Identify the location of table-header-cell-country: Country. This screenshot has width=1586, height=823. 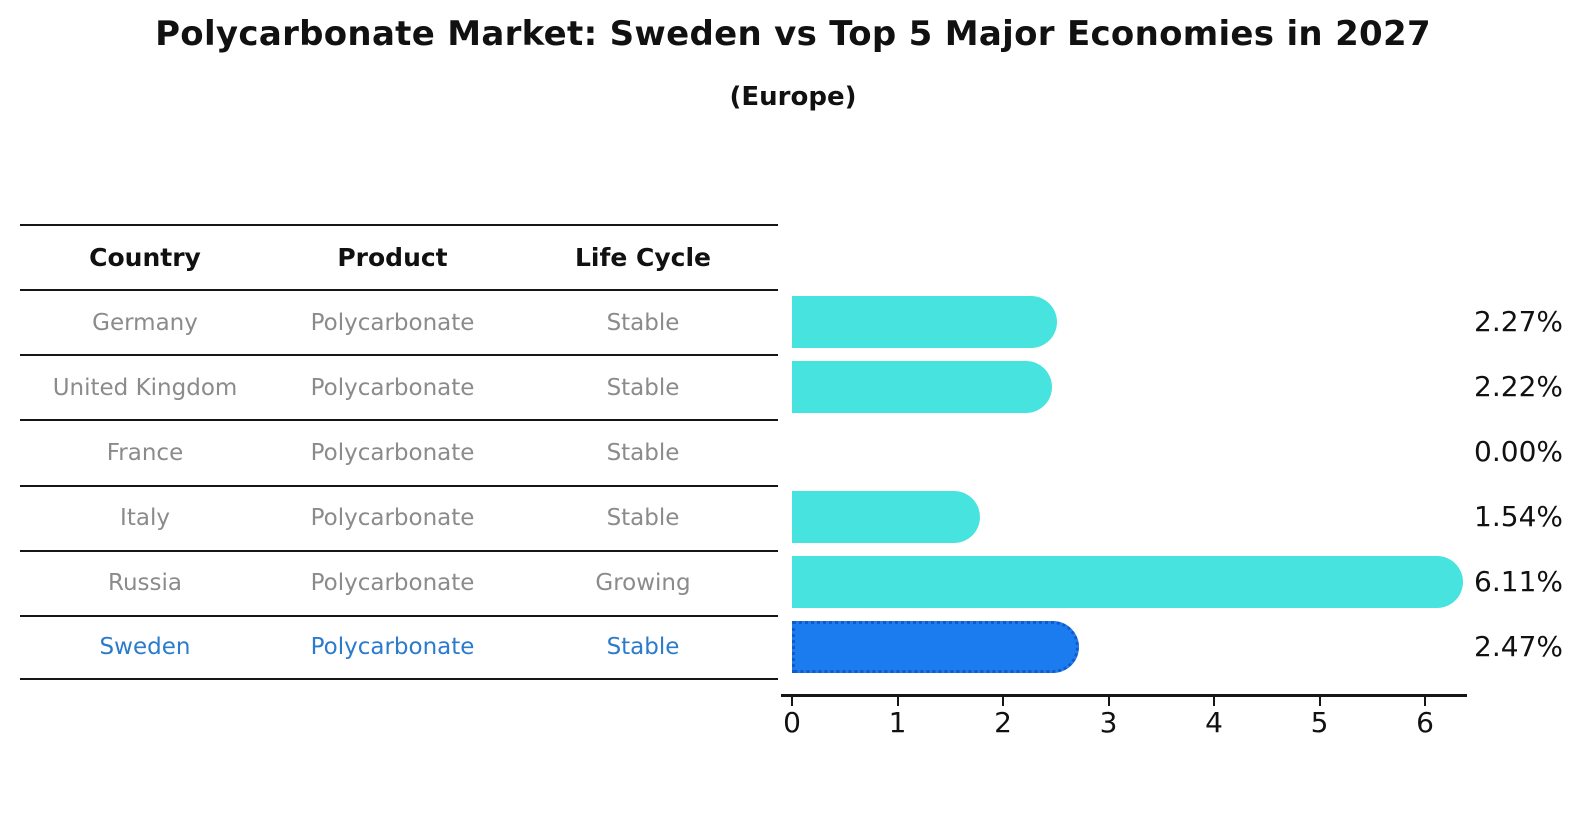
(145, 258).